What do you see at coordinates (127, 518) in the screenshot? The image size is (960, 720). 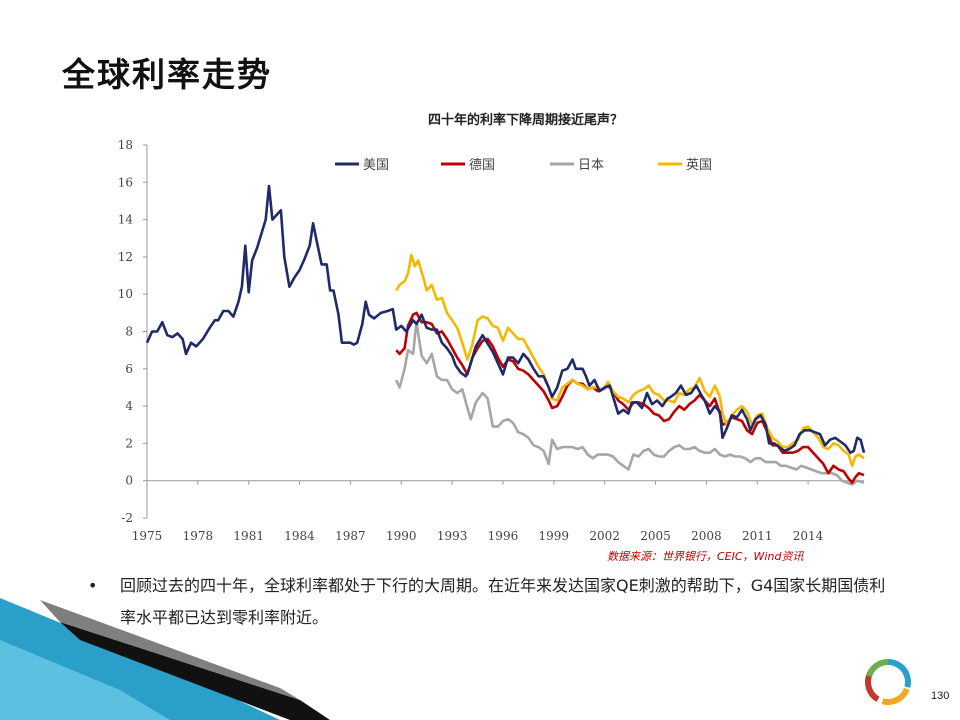 I see `y-tick-label: -2` at bounding box center [127, 518].